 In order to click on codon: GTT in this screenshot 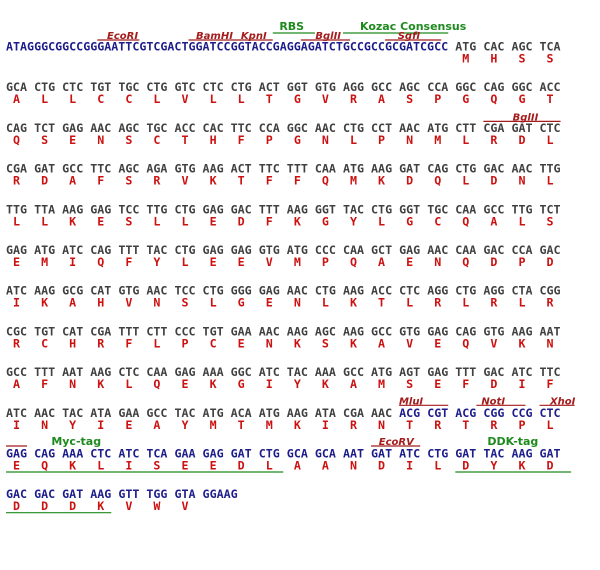, I will do `click(128, 494)`.